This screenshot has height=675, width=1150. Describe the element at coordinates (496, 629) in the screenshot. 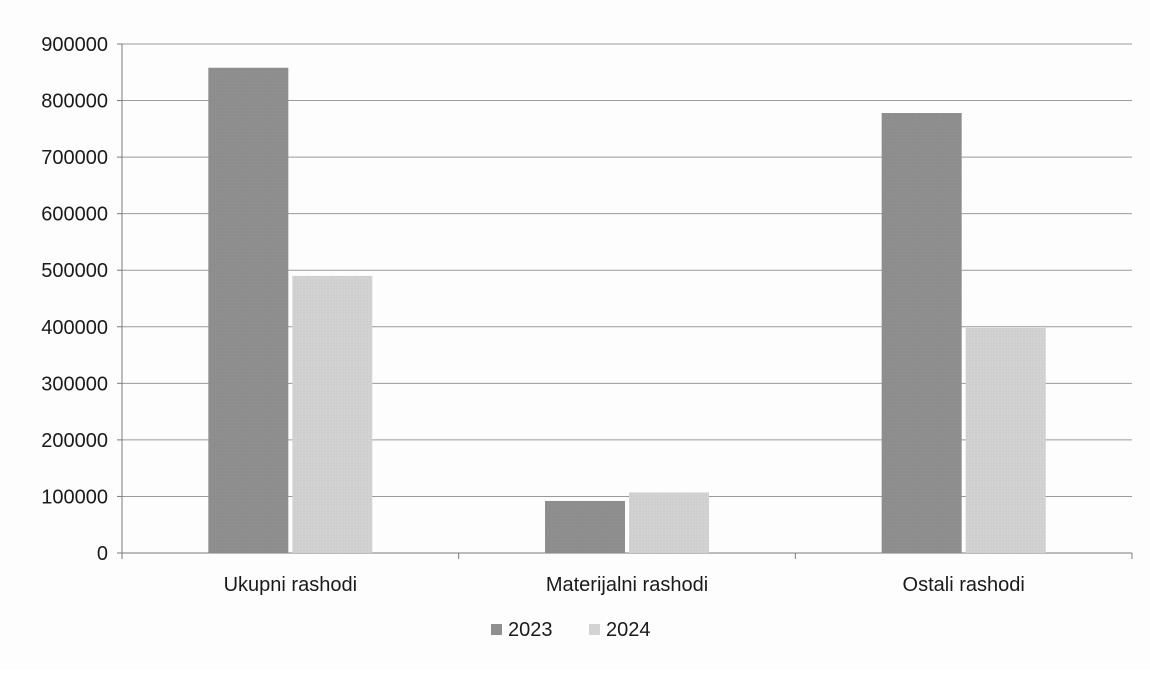

I see `legend-swatch-2023` at that location.